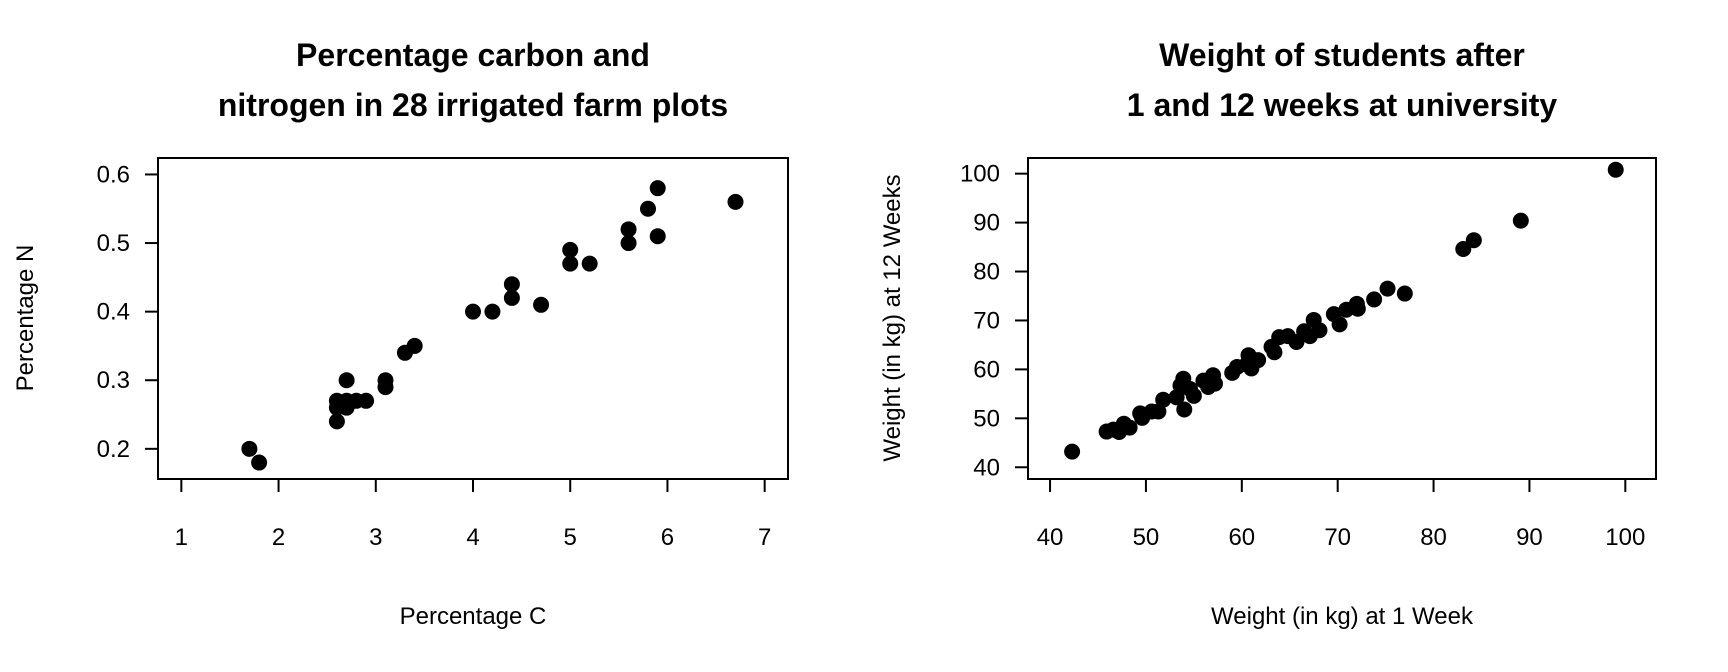 The height and width of the screenshot is (672, 1728). I want to click on y-tick-label: 0.2, so click(113, 449).